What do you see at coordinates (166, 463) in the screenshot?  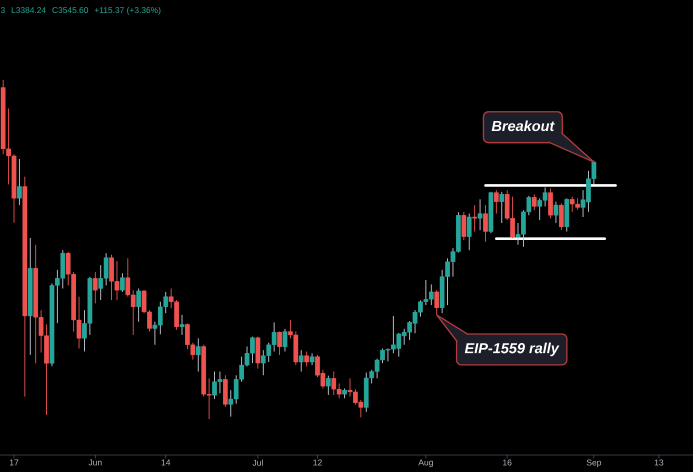 I see `x-tick-label: 14` at bounding box center [166, 463].